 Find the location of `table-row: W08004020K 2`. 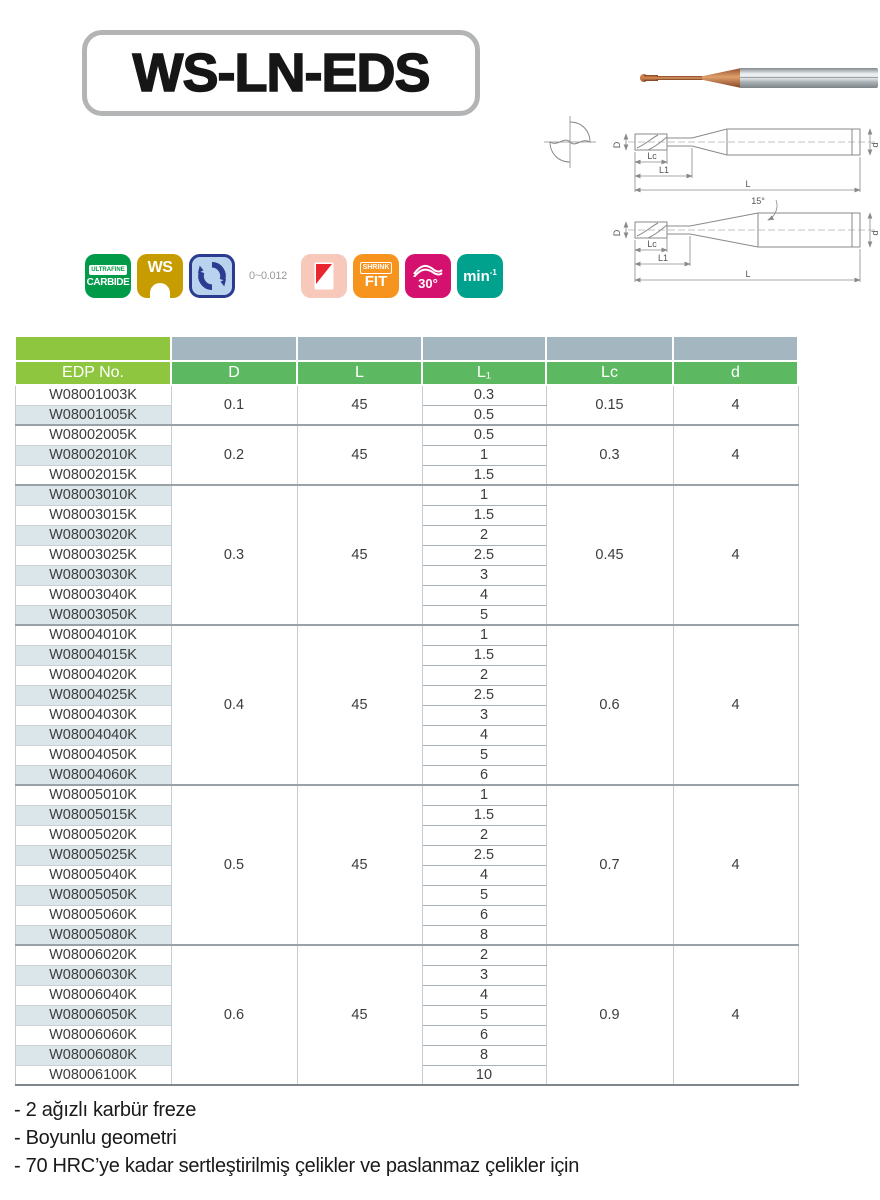

table-row: W08004020K 2 is located at coordinates (406, 675).